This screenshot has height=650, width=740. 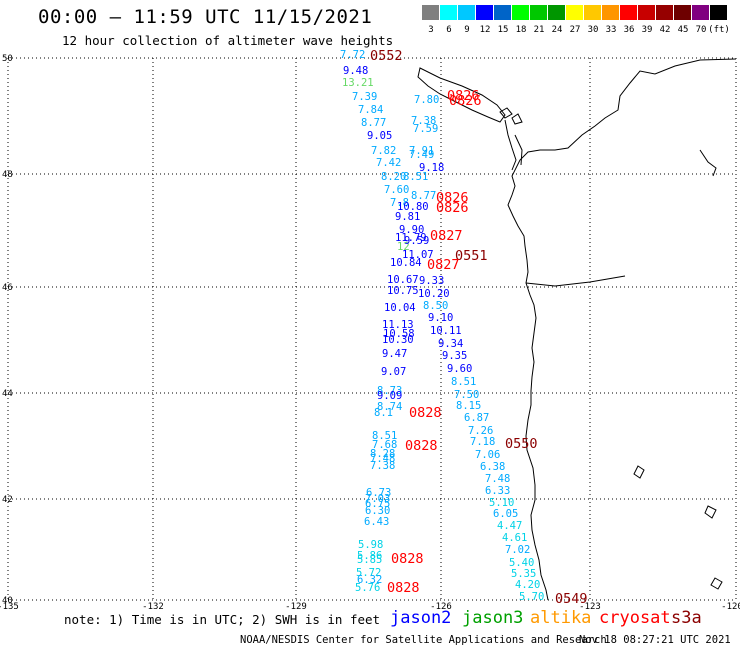 What do you see at coordinates (421, 618) in the screenshot?
I see `satellite-legend-jason2: jason2` at bounding box center [421, 618].